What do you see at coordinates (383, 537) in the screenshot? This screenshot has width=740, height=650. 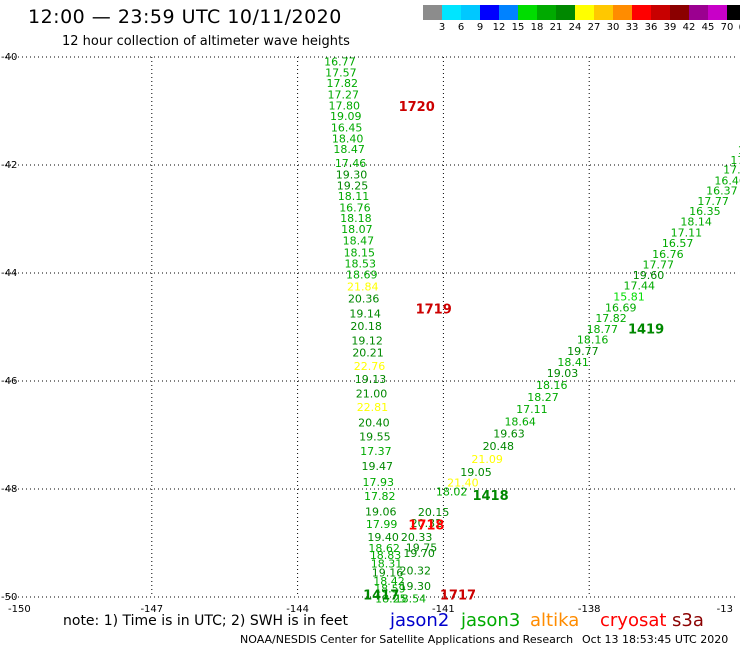 I see `swh-point-label: 19.40` at bounding box center [383, 537].